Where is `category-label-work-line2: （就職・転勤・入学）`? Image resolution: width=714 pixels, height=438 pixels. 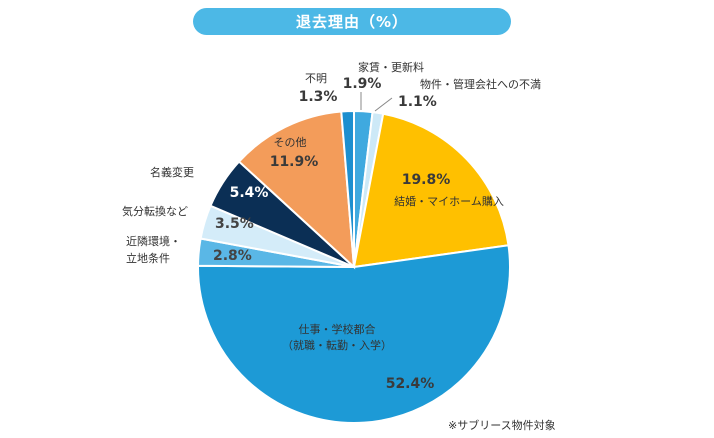 category-label-work-line2: （就職・転勤・入学） is located at coordinates (337, 345).